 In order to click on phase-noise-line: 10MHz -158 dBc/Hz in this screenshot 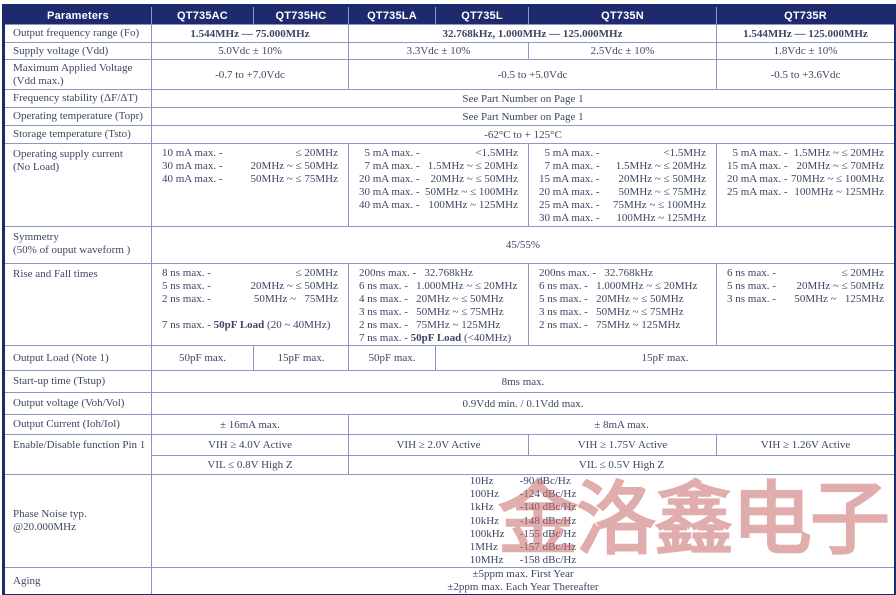, I will do `click(523, 560)`.